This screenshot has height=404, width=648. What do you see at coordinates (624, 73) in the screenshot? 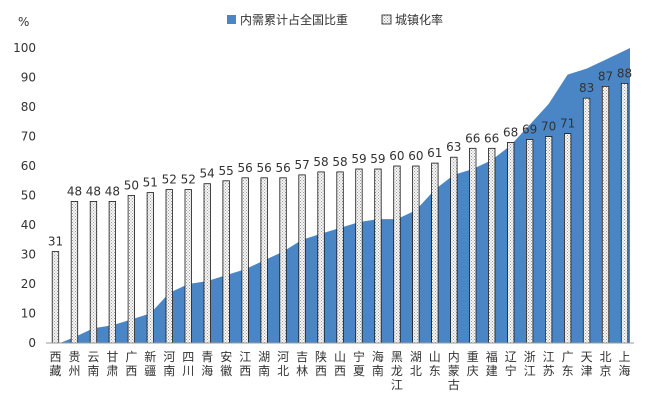
I see `bar-value-label-30: 88` at bounding box center [624, 73].